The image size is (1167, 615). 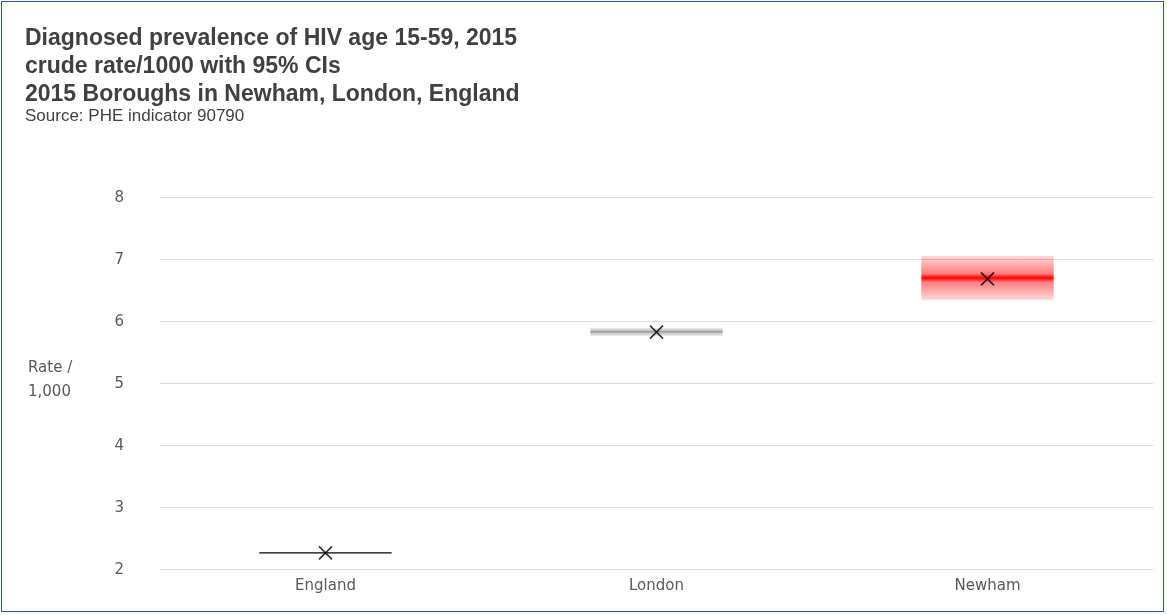 What do you see at coordinates (119, 383) in the screenshot?
I see `y-tick-label: 5` at bounding box center [119, 383].